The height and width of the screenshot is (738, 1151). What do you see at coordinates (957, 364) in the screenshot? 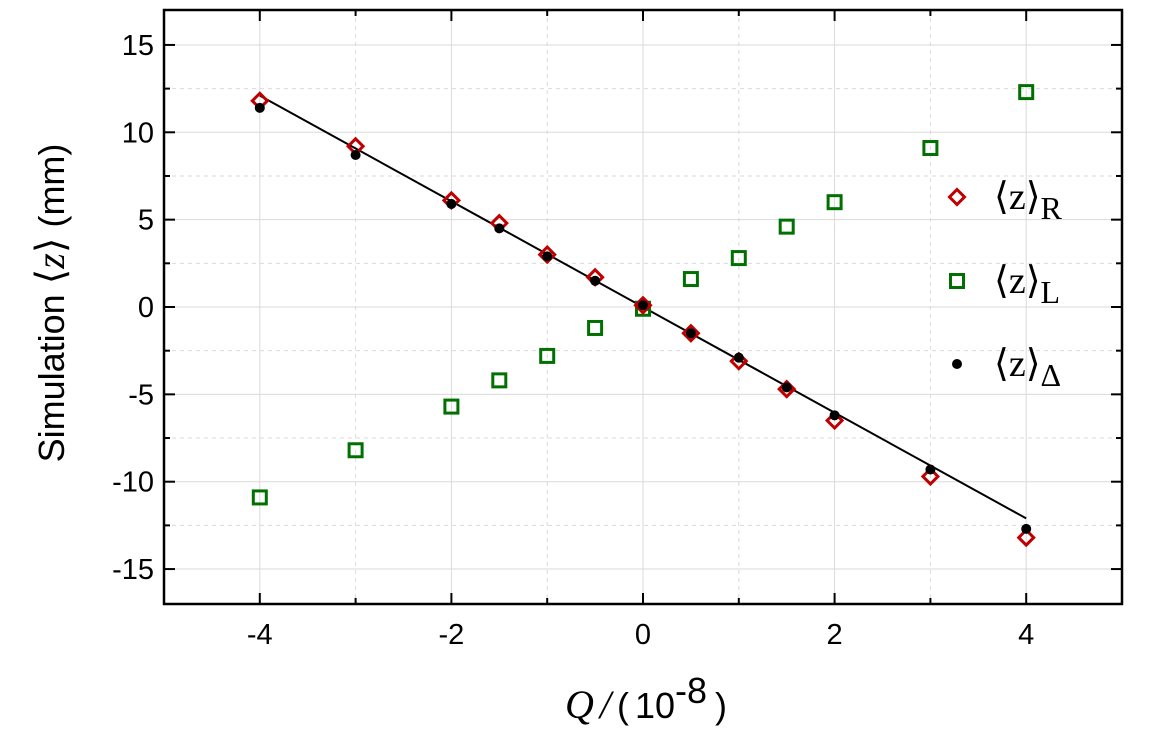
I see `legend-marker-dot` at bounding box center [957, 364].